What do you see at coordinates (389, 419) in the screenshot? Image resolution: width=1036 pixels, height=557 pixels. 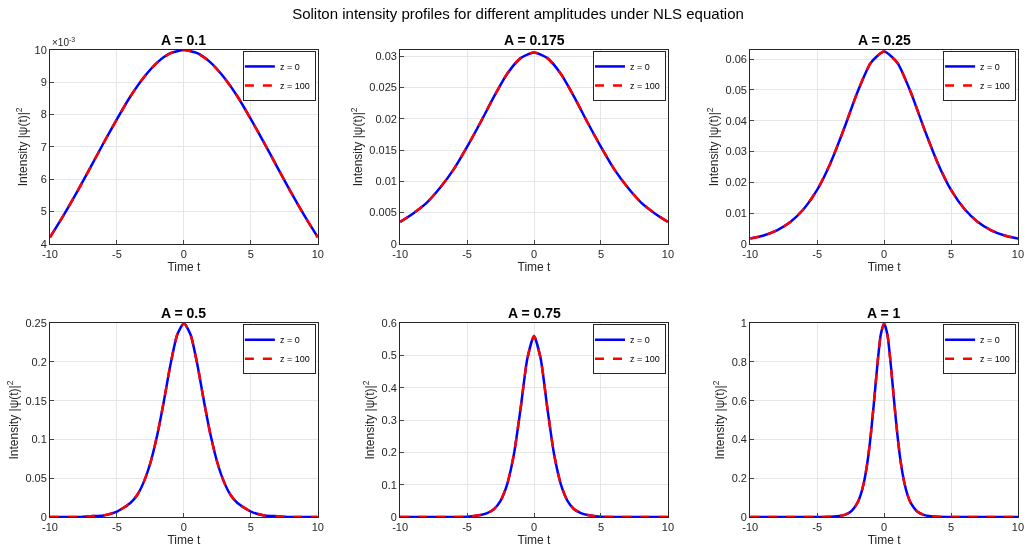 I see `y-tick-label: 0.3` at bounding box center [389, 419].